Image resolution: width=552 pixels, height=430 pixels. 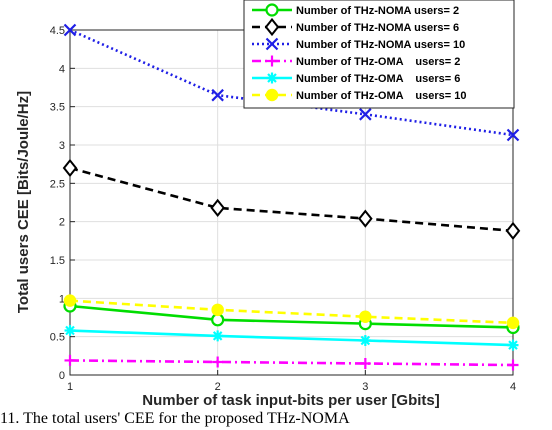 I want to click on legend-entry: Number of THz-NOMA users= 2, so click(x=355, y=10).